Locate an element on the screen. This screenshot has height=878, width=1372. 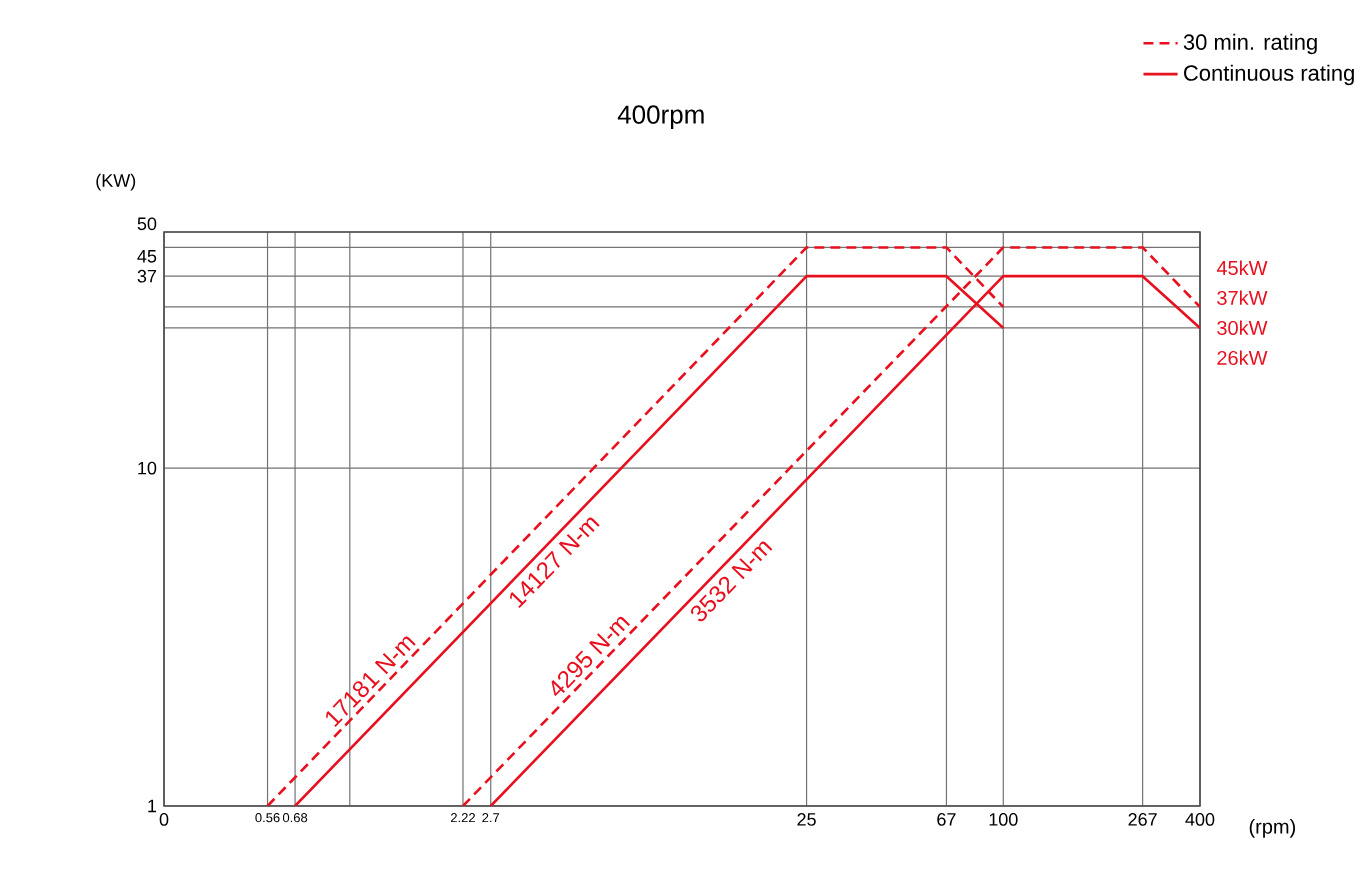
y-tick-label: 37 is located at coordinates (147, 276).